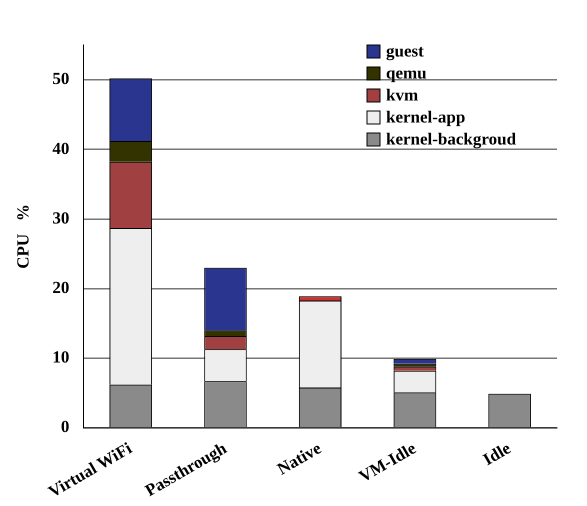  I want to click on legend-label: kernel-app, so click(426, 116).